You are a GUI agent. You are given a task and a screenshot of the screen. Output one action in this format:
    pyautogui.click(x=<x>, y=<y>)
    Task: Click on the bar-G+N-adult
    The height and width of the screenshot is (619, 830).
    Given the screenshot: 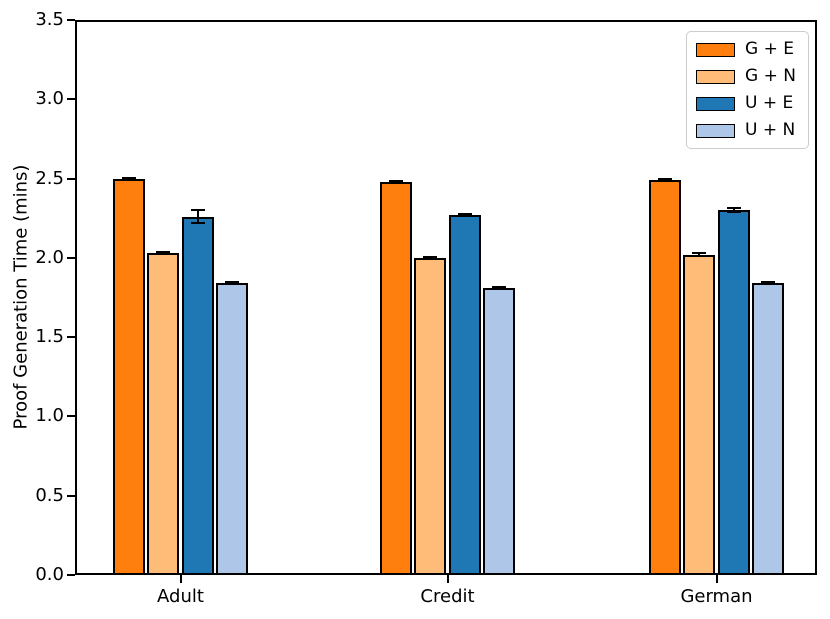 What is the action you would take?
    pyautogui.click(x=163, y=414)
    